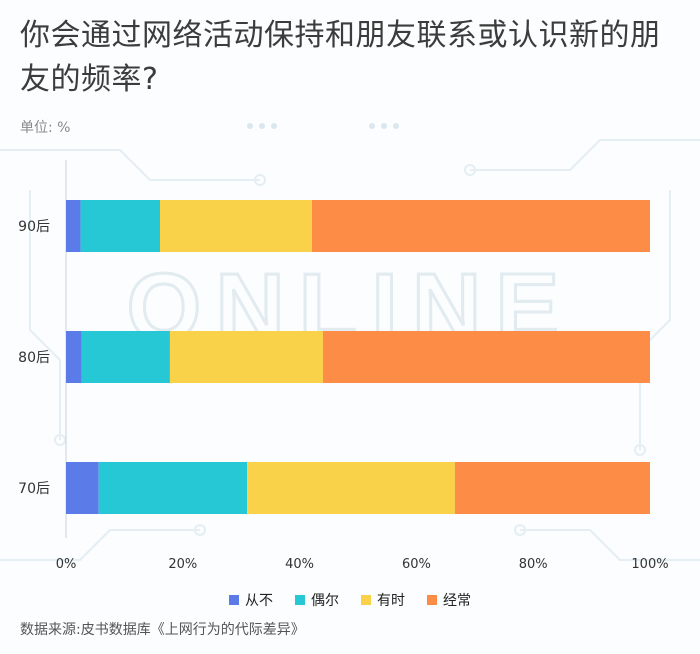 This screenshot has height=654, width=700. What do you see at coordinates (457, 601) in the screenshot?
I see `legend-label: 经常` at bounding box center [457, 601].